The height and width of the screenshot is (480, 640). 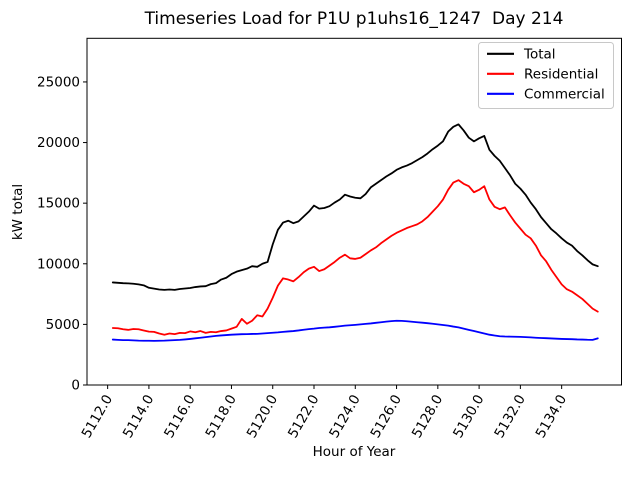 I want to click on commercial-series-line, so click(x=355, y=330).